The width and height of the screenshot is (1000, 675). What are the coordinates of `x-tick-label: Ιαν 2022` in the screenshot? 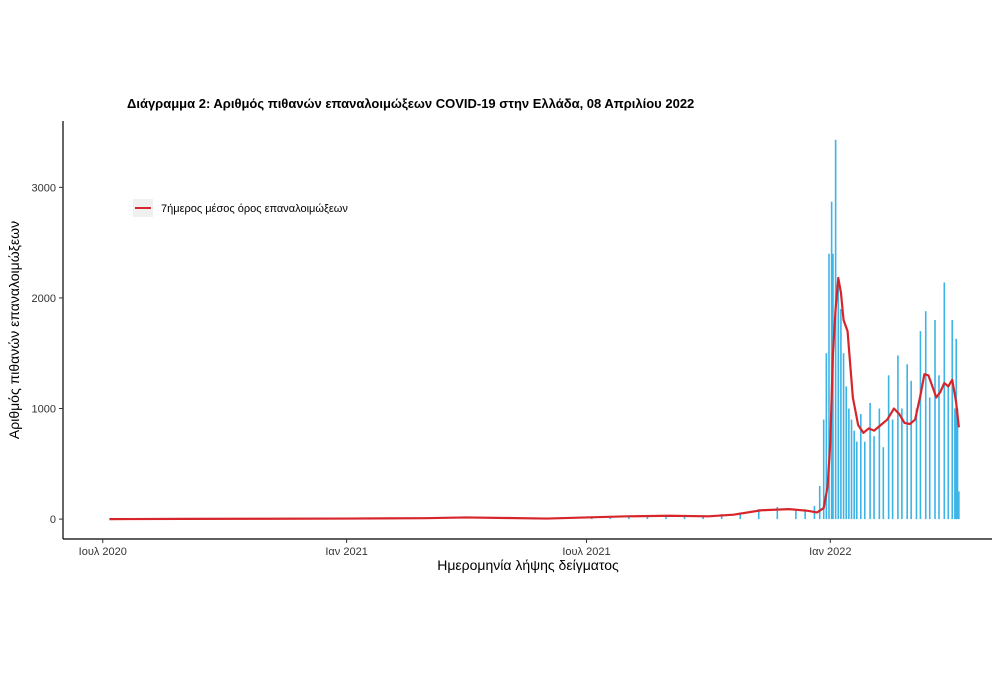 It's located at (830, 552).